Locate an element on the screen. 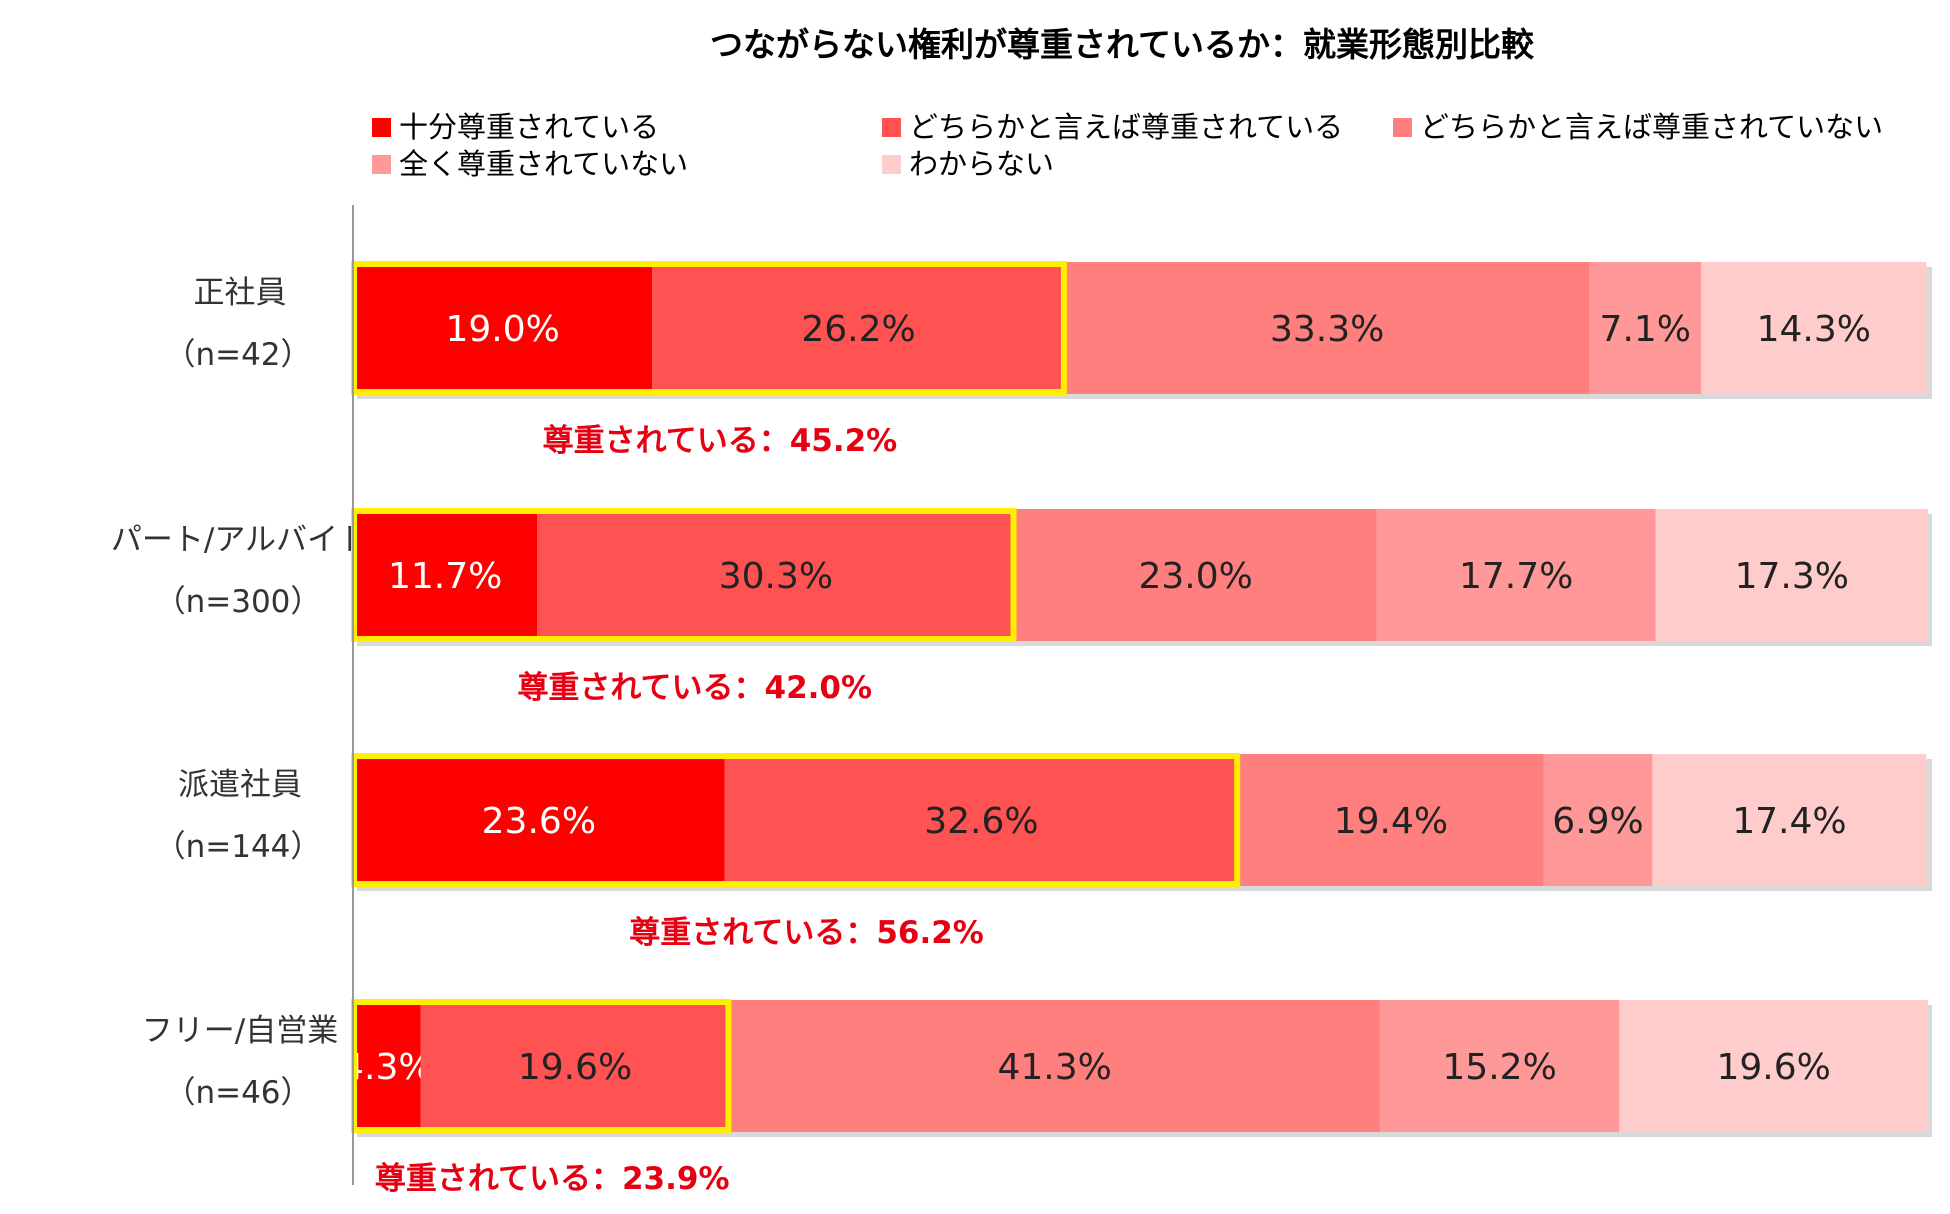 This screenshot has width=1950, height=1214. data-label: 17.4% is located at coordinates (1789, 821).